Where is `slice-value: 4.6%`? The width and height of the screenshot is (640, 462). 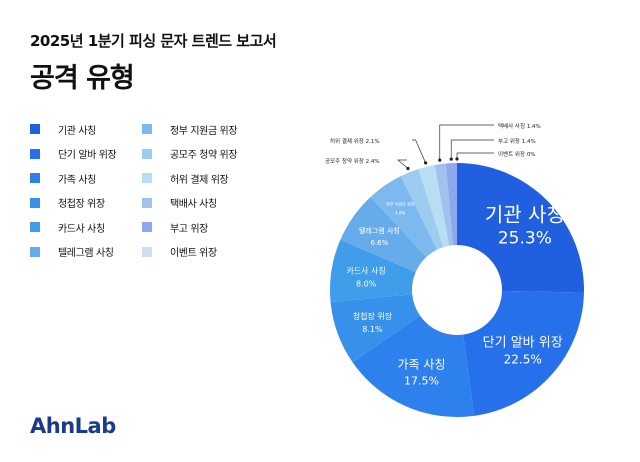 slice-value: 4.6% is located at coordinates (400, 213).